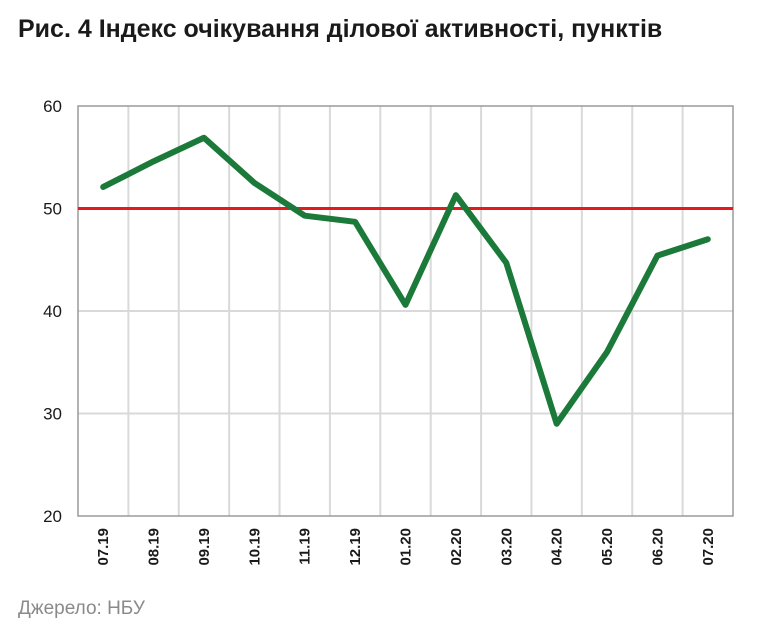 The width and height of the screenshot is (765, 639). I want to click on y-tick-label: 30, so click(52, 414).